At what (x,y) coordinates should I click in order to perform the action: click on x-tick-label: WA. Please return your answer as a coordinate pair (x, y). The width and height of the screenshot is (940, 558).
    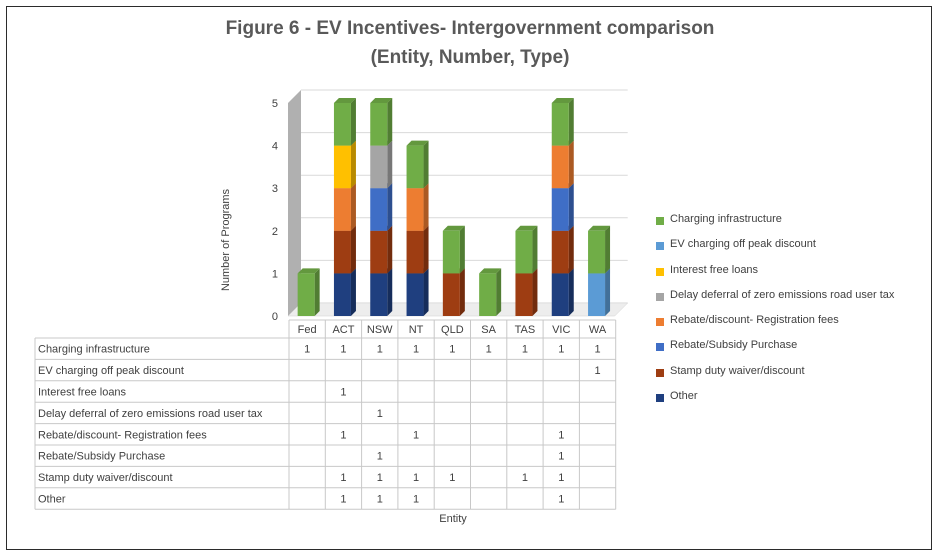
    Looking at the image, I should click on (598, 330).